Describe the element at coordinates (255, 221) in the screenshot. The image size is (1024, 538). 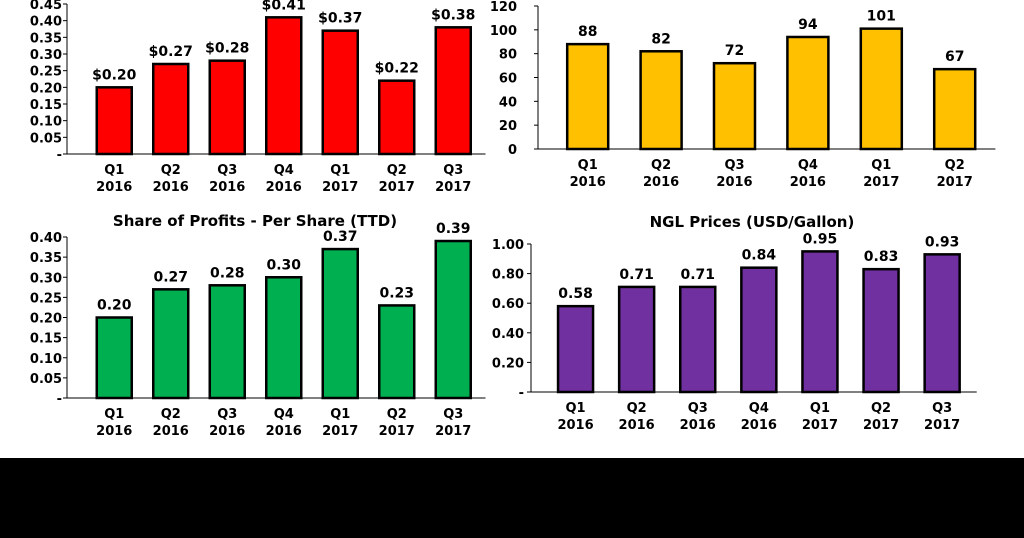
I see `chart-title-profits: Share of Profits - Per Share (TTD)` at that location.